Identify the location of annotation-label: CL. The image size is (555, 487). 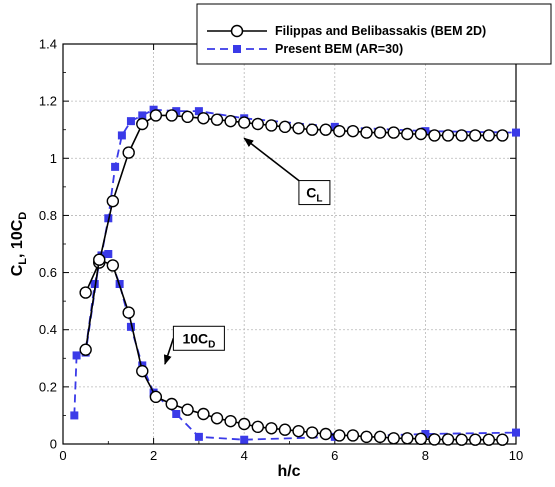
(314, 195).